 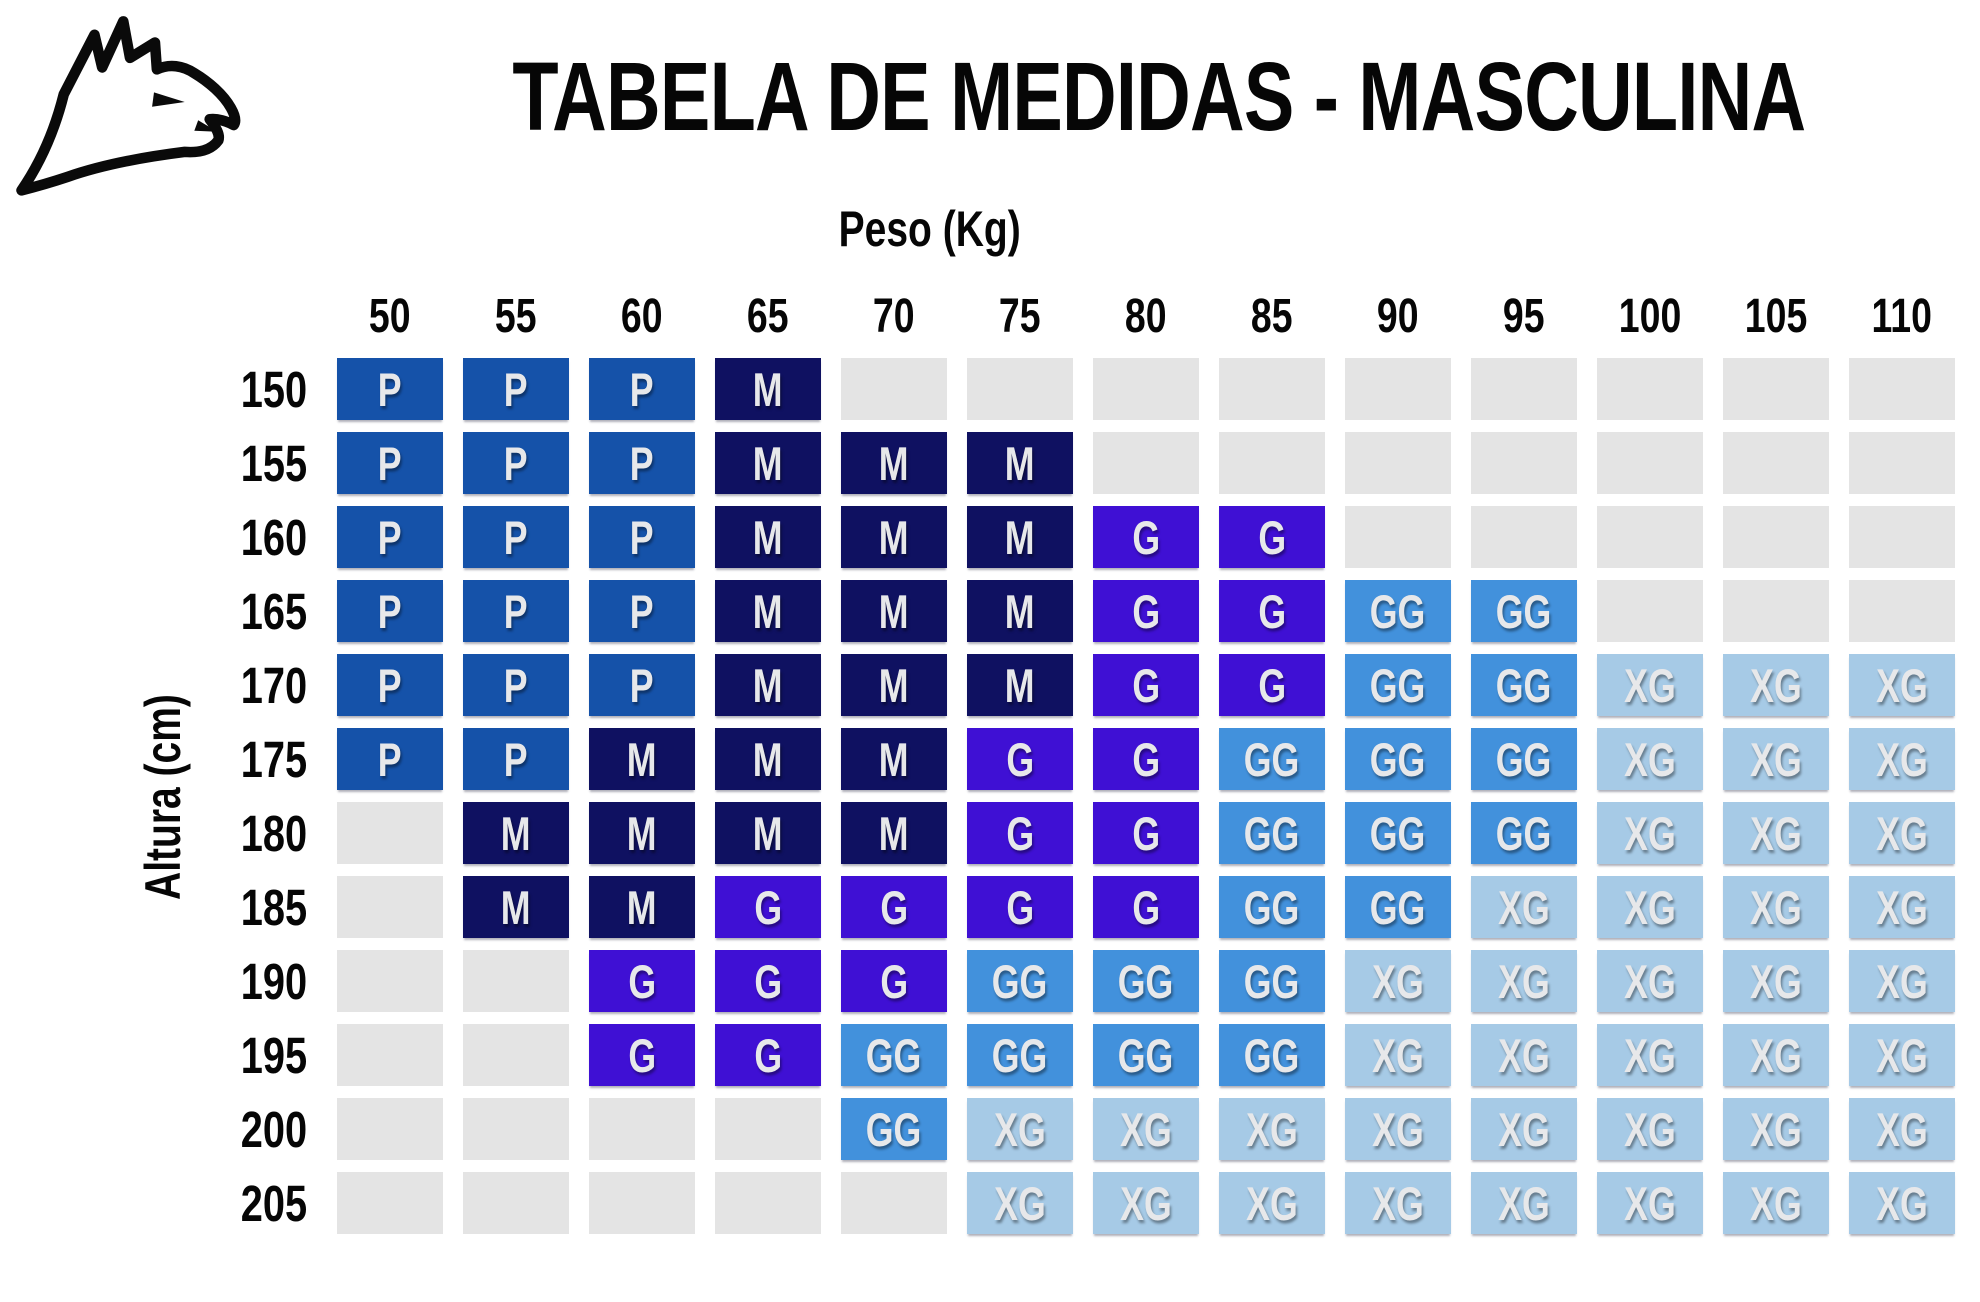 What do you see at coordinates (273, 833) in the screenshot?
I see `height-row-label-text: 180` at bounding box center [273, 833].